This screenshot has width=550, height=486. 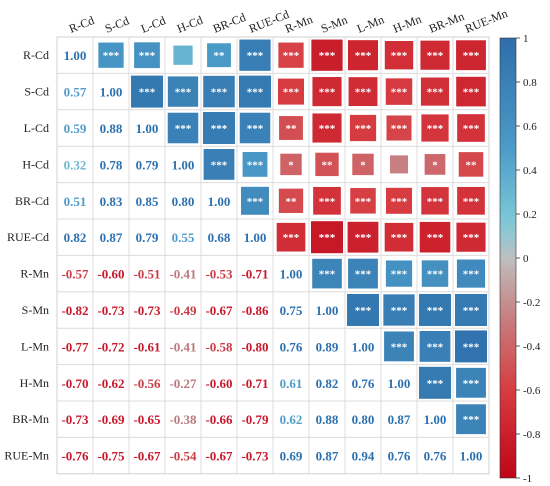 I want to click on colorbar-tick-label: 0.4, so click(x=530, y=171).